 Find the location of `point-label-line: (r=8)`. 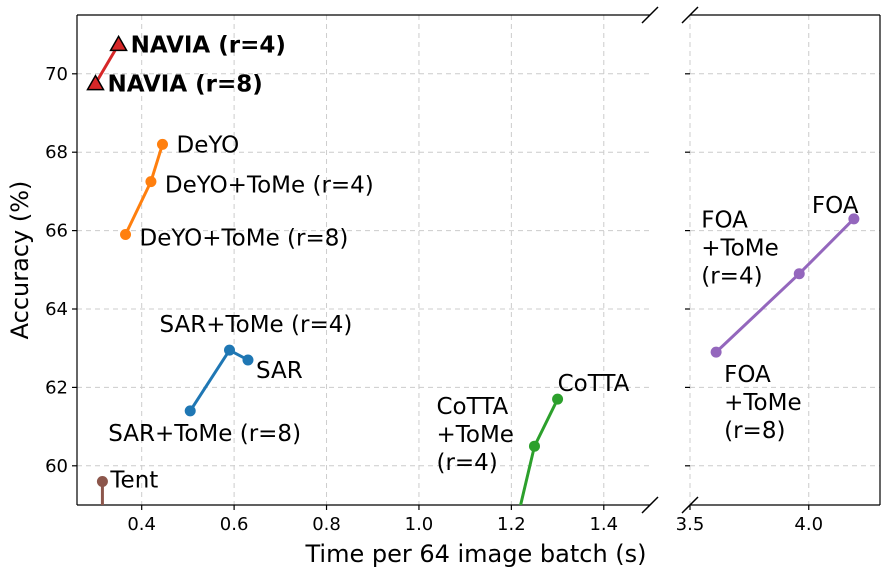

point-label-line: (r=8) is located at coordinates (754, 431).